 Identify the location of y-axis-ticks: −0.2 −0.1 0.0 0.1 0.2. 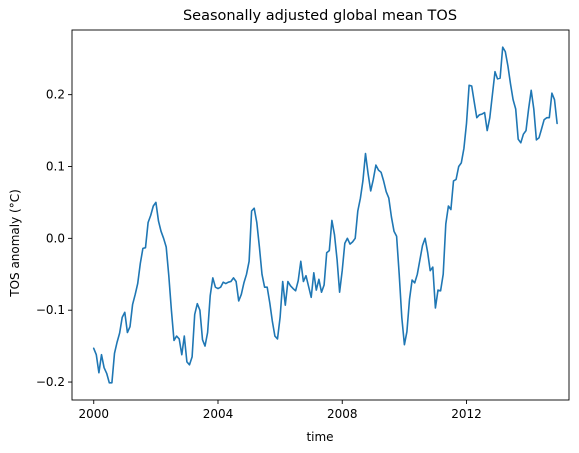
(54, 238).